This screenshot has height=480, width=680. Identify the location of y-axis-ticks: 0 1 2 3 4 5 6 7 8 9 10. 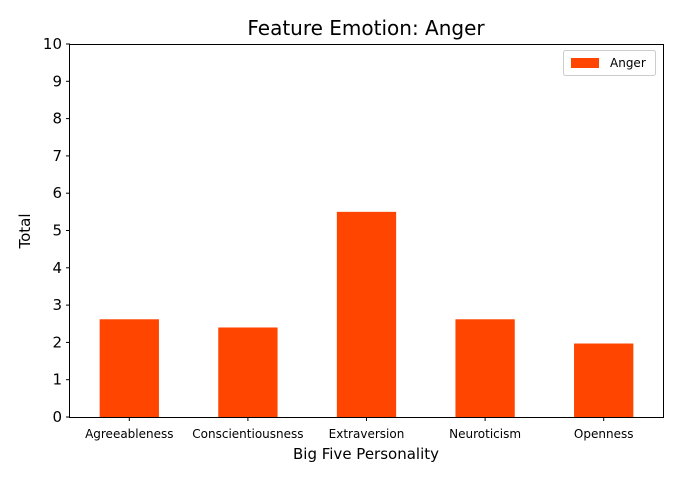
(56, 230).